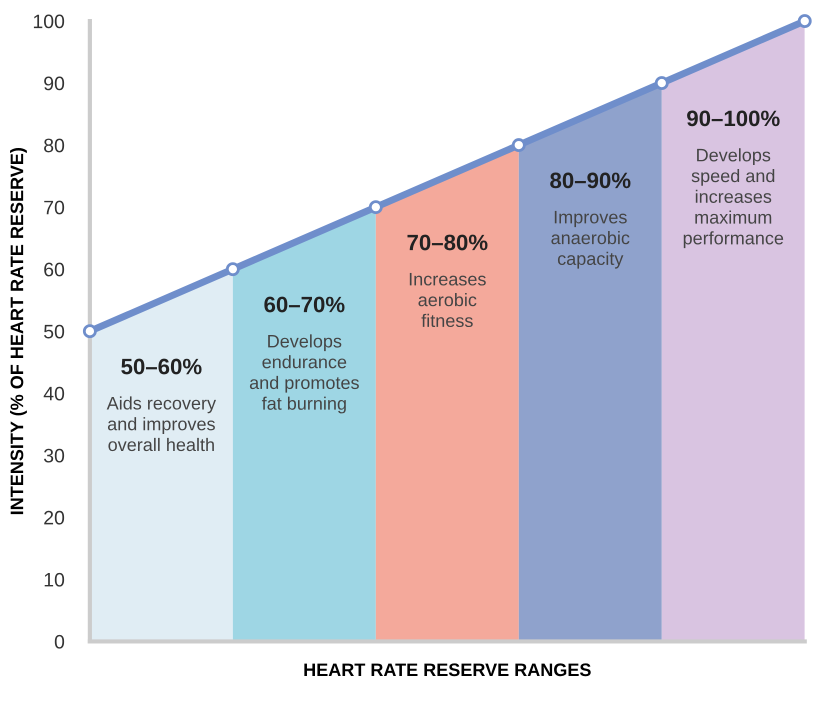  I want to click on annotation: Increases aerobic fitness, so click(448, 300).